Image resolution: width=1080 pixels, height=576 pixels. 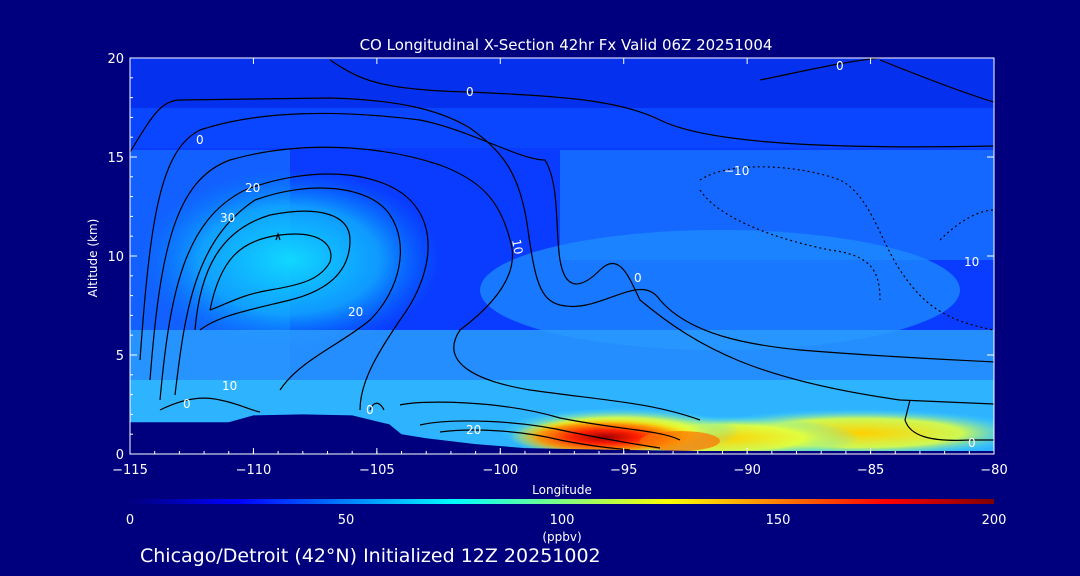 What do you see at coordinates (746, 470) in the screenshot?
I see `x-tick-label: −90` at bounding box center [746, 470].